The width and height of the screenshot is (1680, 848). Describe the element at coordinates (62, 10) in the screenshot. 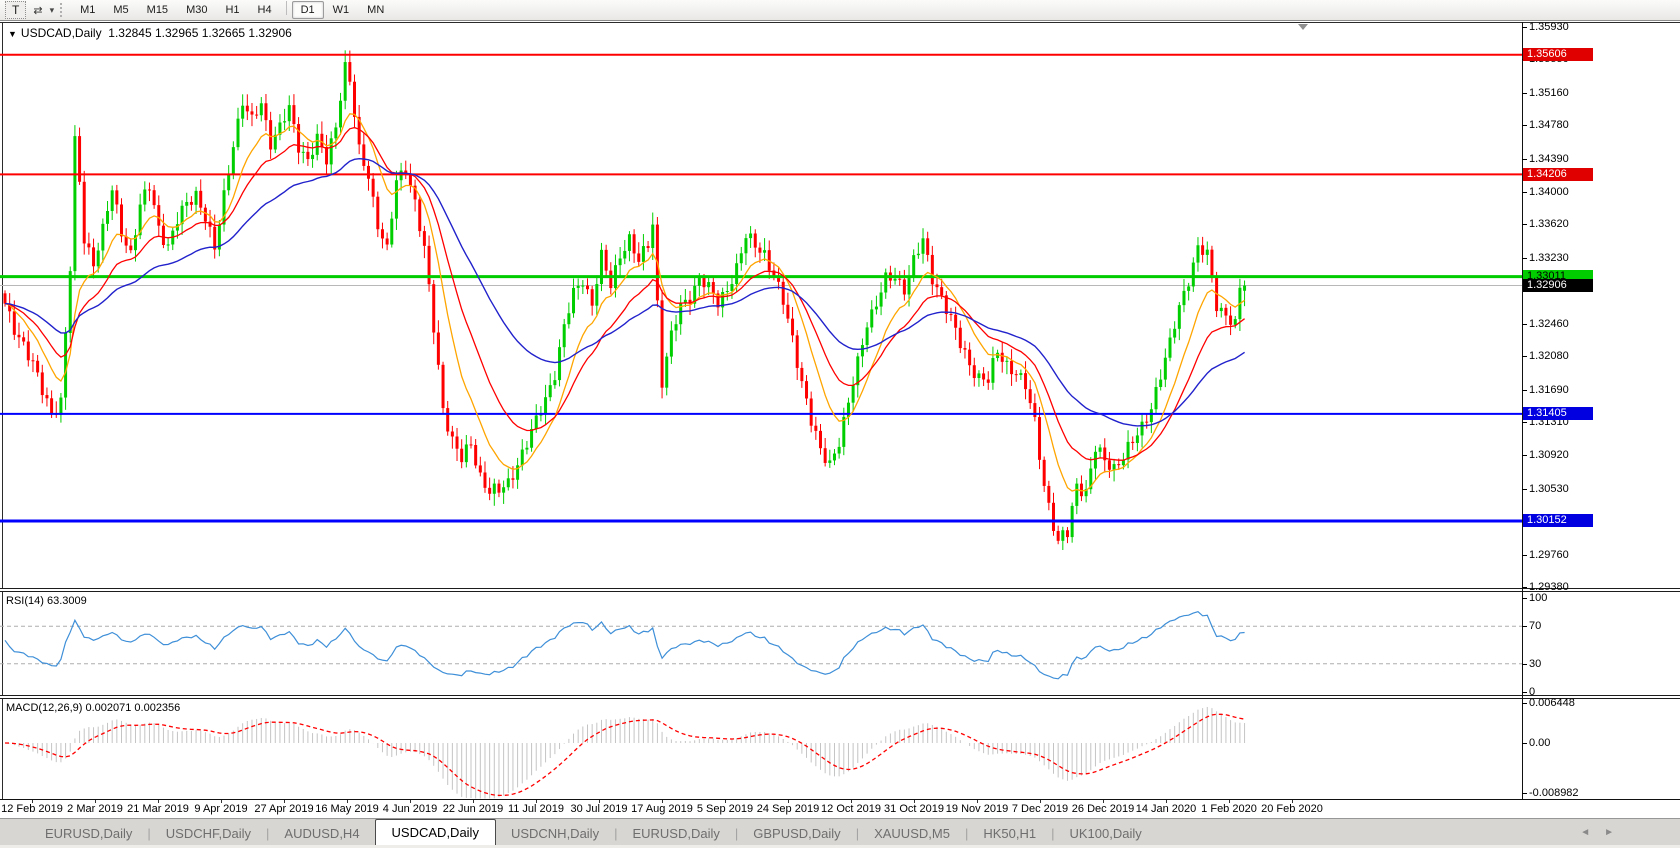

I see `toolbar-grip` at that location.